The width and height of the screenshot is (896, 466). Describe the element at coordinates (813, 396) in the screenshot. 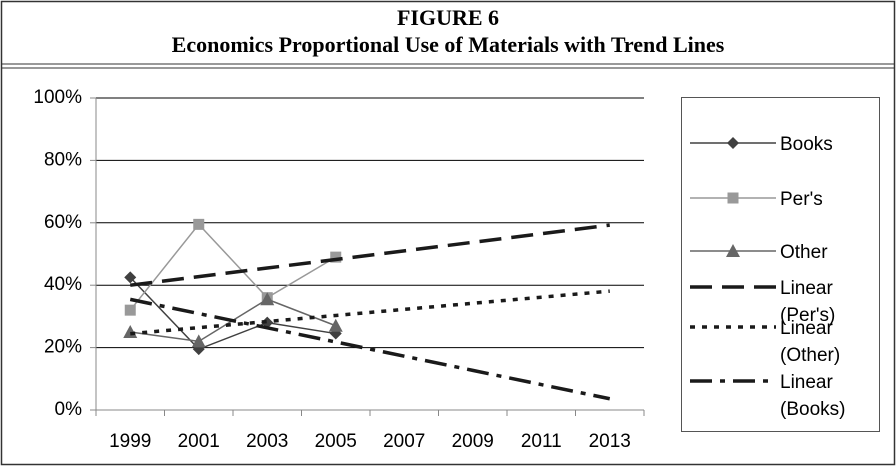

I see `legend-label: Linear (Books)` at that location.